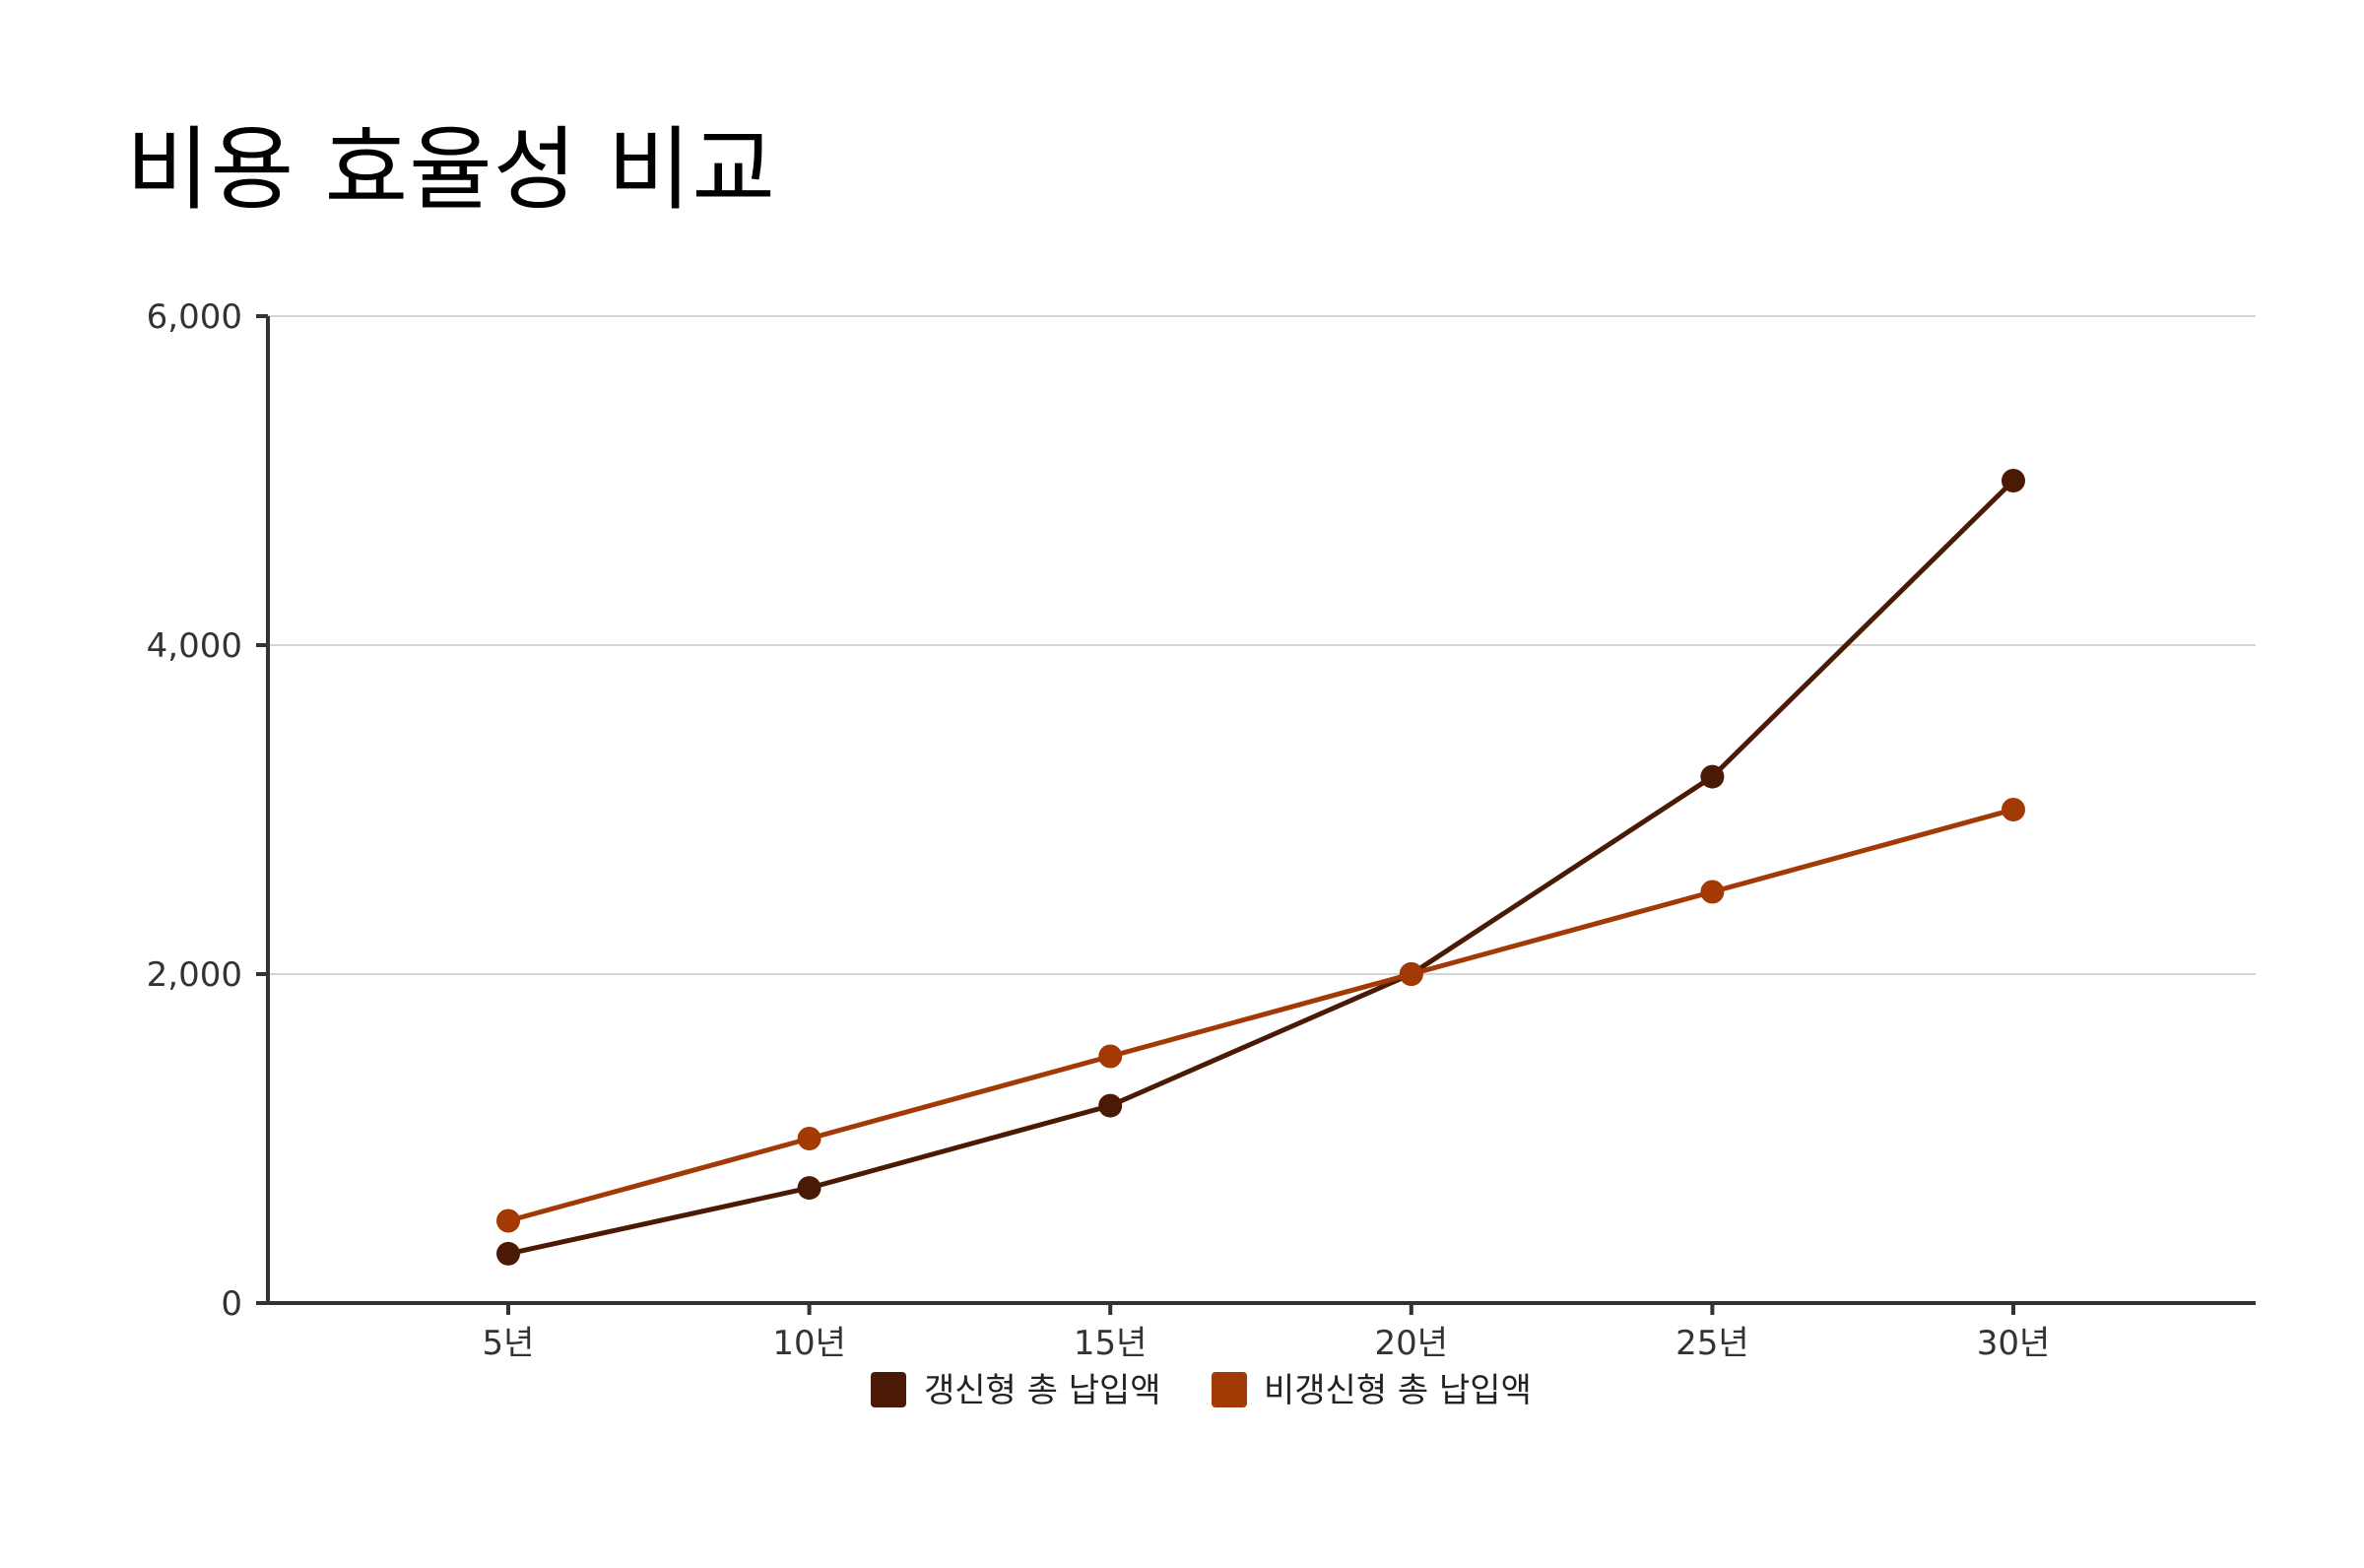 The height and width of the screenshot is (1568, 2364). What do you see at coordinates (1042, 1391) in the screenshot?
I see `legend-label: 갱신형 총 납입액` at bounding box center [1042, 1391].